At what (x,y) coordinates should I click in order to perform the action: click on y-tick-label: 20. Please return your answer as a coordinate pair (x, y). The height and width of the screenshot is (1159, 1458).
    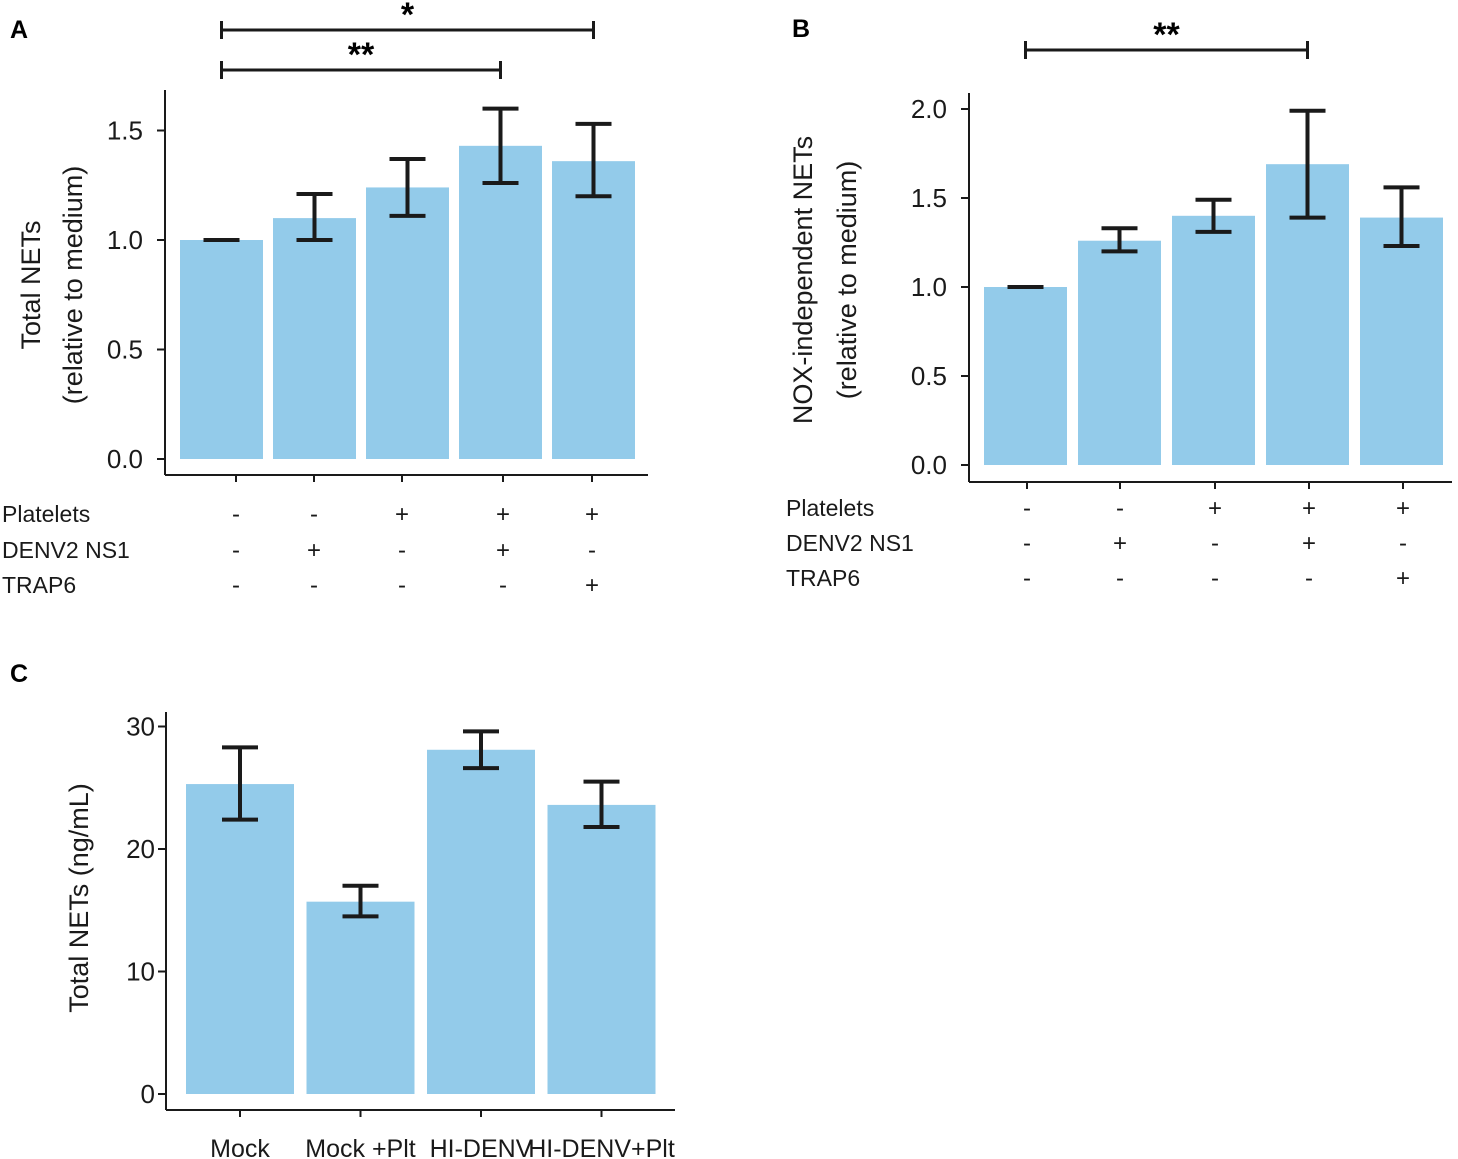
    Looking at the image, I should click on (140, 849).